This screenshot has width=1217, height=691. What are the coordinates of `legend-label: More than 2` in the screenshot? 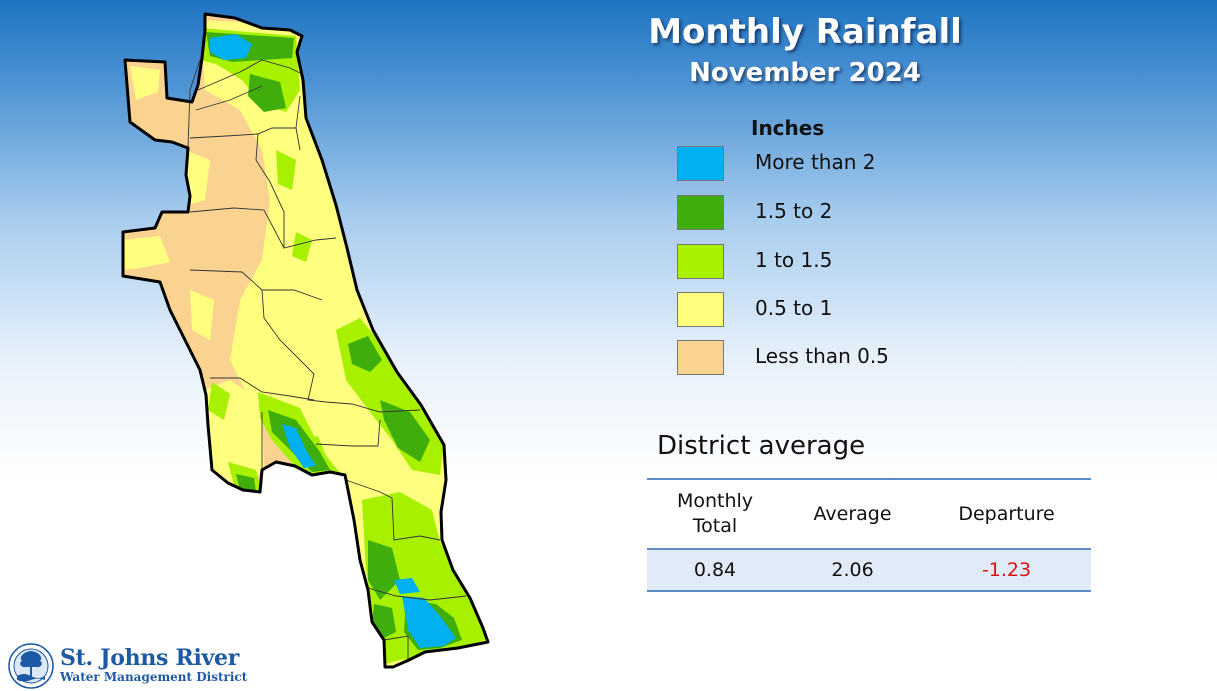 It's located at (815, 162).